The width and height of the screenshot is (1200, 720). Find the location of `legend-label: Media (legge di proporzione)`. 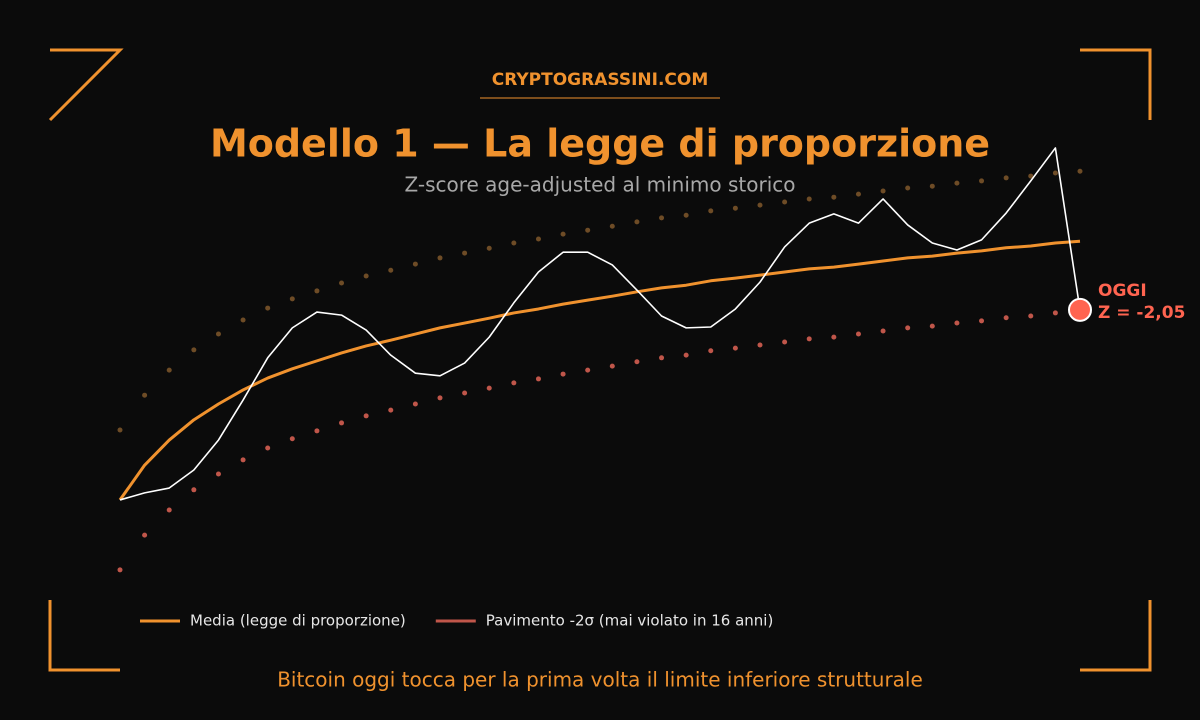

legend-label: Media (legge di proporzione) is located at coordinates (298, 621).